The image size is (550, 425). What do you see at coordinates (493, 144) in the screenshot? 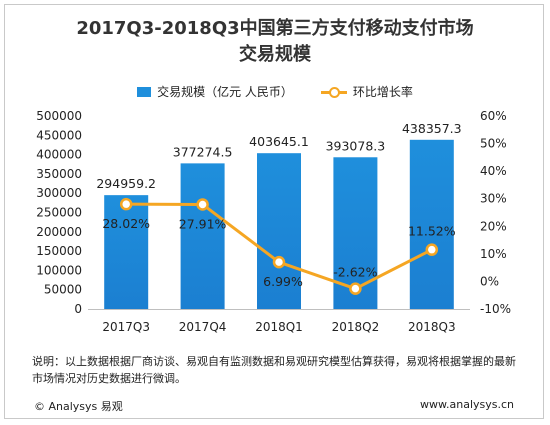
I see `right-axis-tick-label: 50%` at bounding box center [493, 144].